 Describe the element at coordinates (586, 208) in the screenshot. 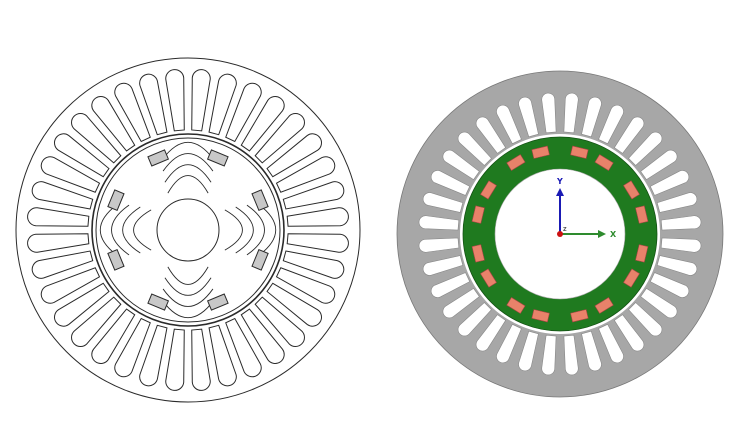

I see `coordinate-axes: X Y Z` at that location.